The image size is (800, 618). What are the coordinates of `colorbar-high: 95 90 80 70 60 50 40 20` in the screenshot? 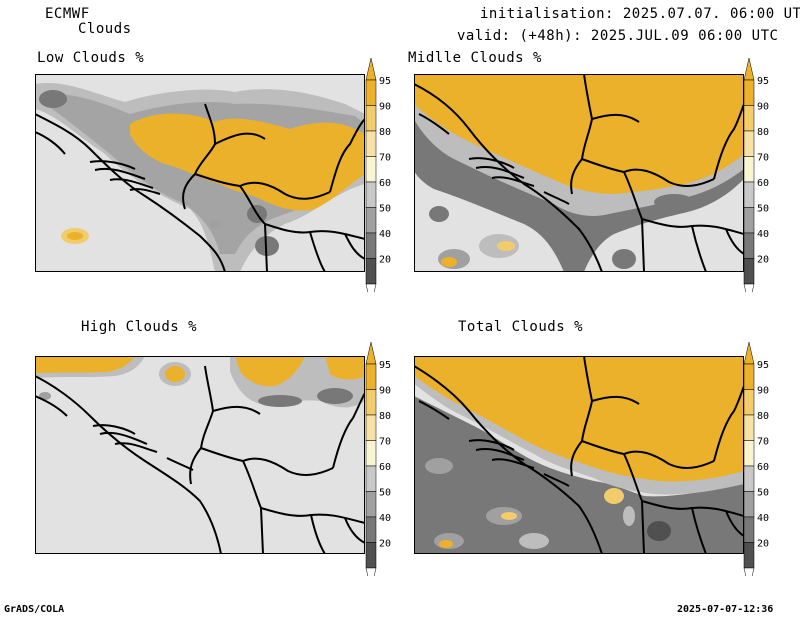 It's located at (378, 458).